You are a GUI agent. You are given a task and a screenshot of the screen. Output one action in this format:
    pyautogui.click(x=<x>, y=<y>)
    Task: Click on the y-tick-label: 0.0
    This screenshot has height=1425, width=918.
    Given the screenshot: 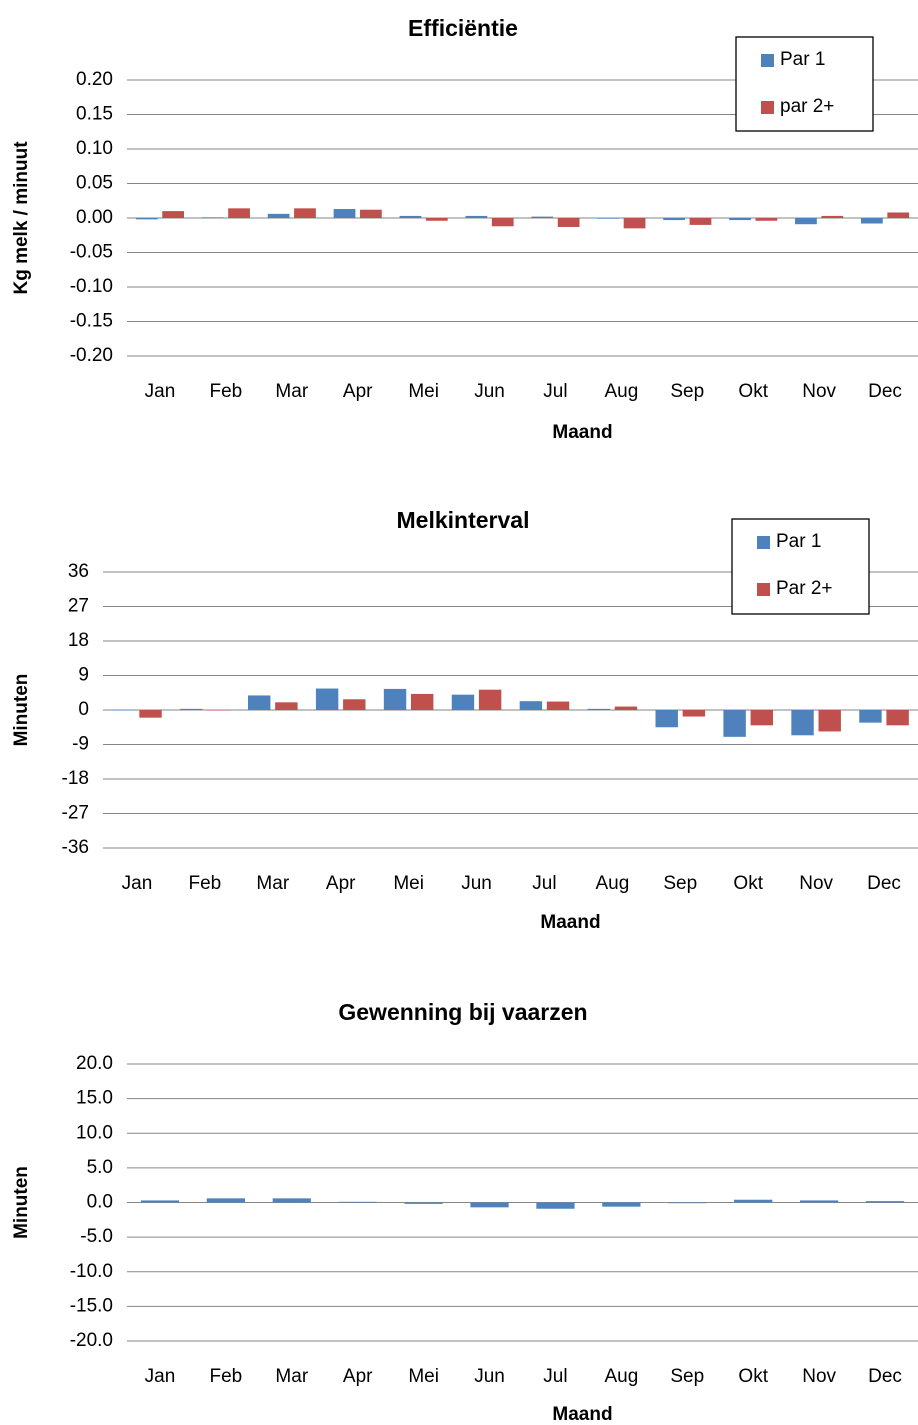 What is the action you would take?
    pyautogui.click(x=100, y=1202)
    